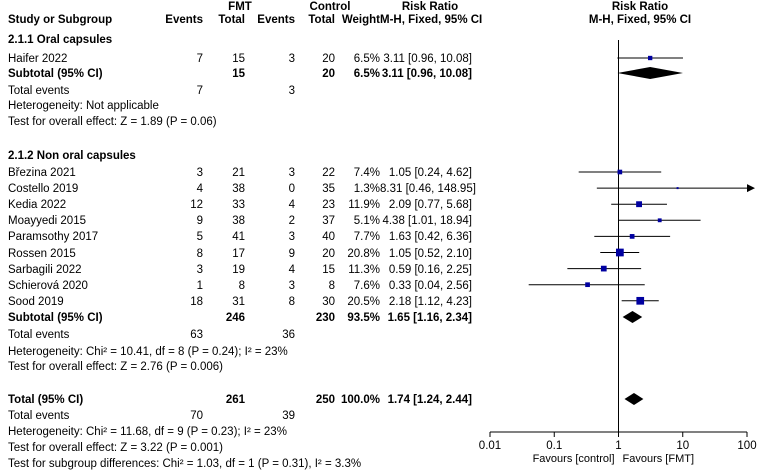  I want to click on risk-ratio-ci: 0.33 [0.04, 2.56], so click(430, 285).